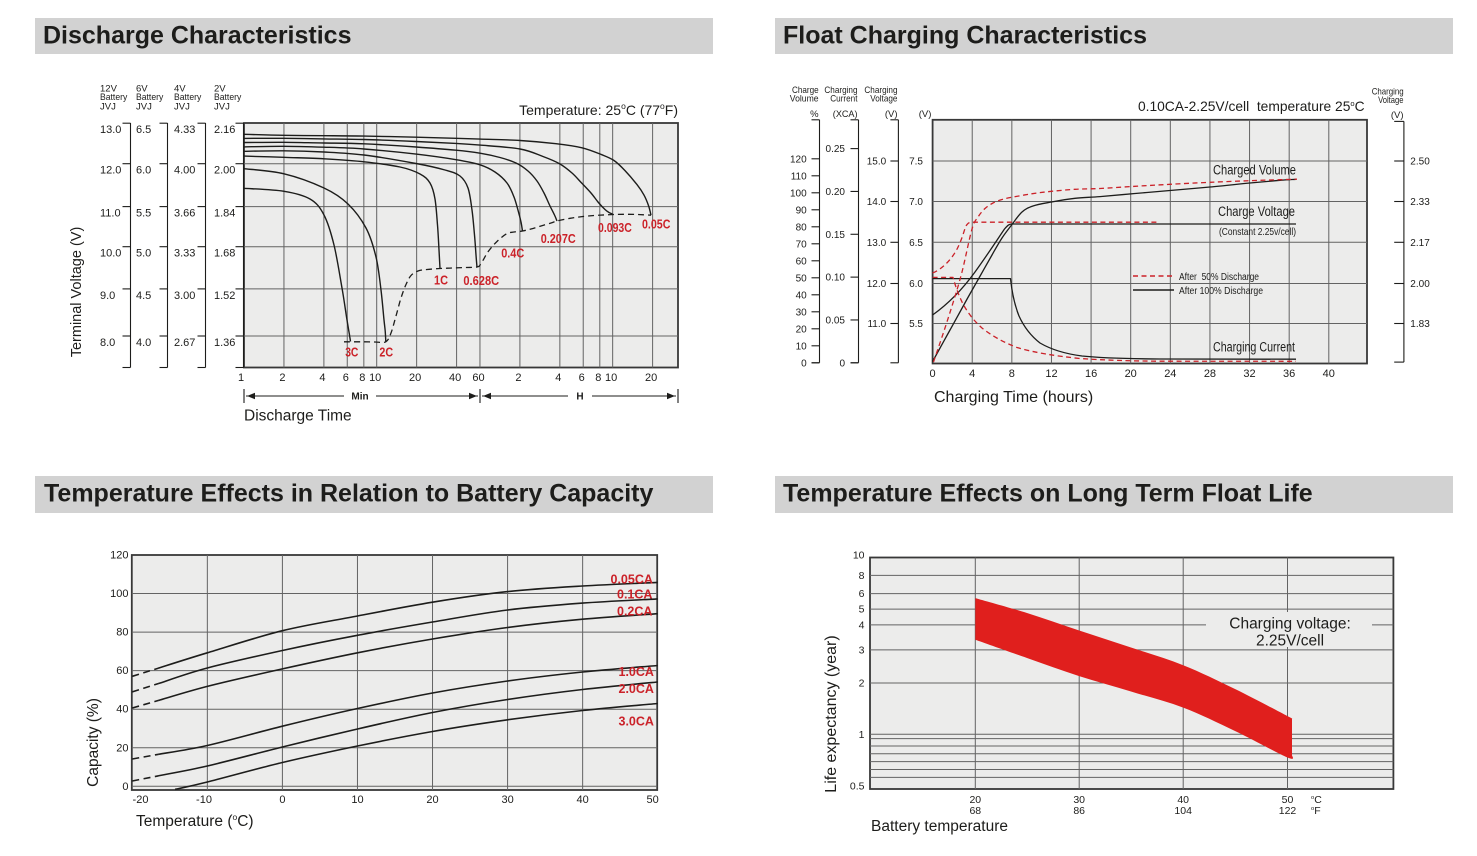  What do you see at coordinates (143, 343) in the screenshot?
I see `svg-text: 4.0` at bounding box center [143, 343].